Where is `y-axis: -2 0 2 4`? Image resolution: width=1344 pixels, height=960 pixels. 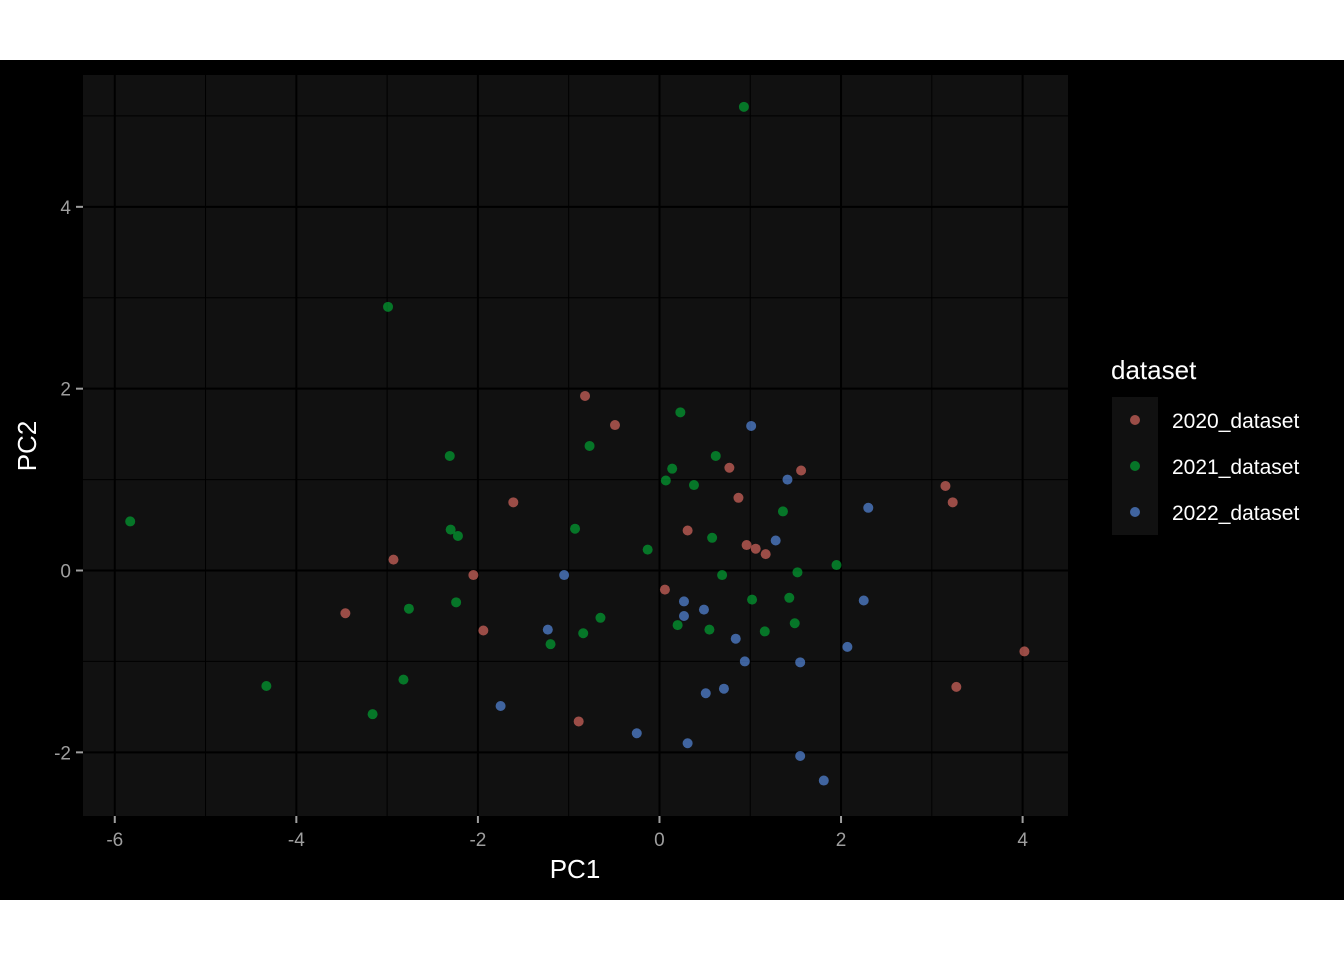 y-axis: -2 0 2 4 is located at coordinates (68, 481).